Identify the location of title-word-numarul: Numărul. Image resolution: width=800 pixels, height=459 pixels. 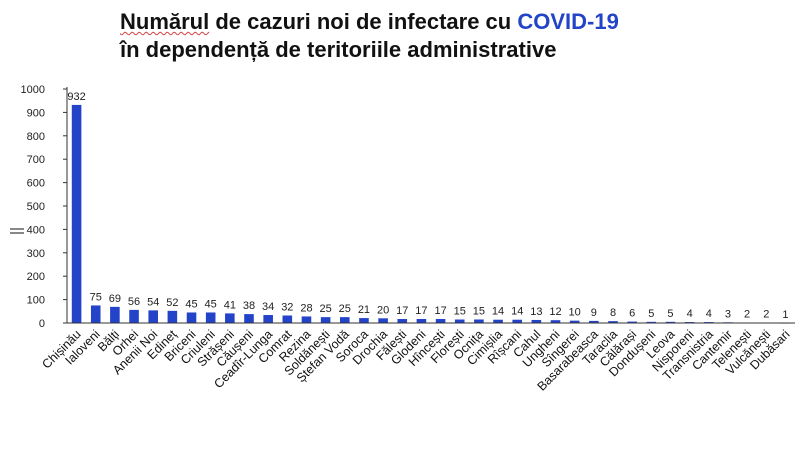
(165, 21).